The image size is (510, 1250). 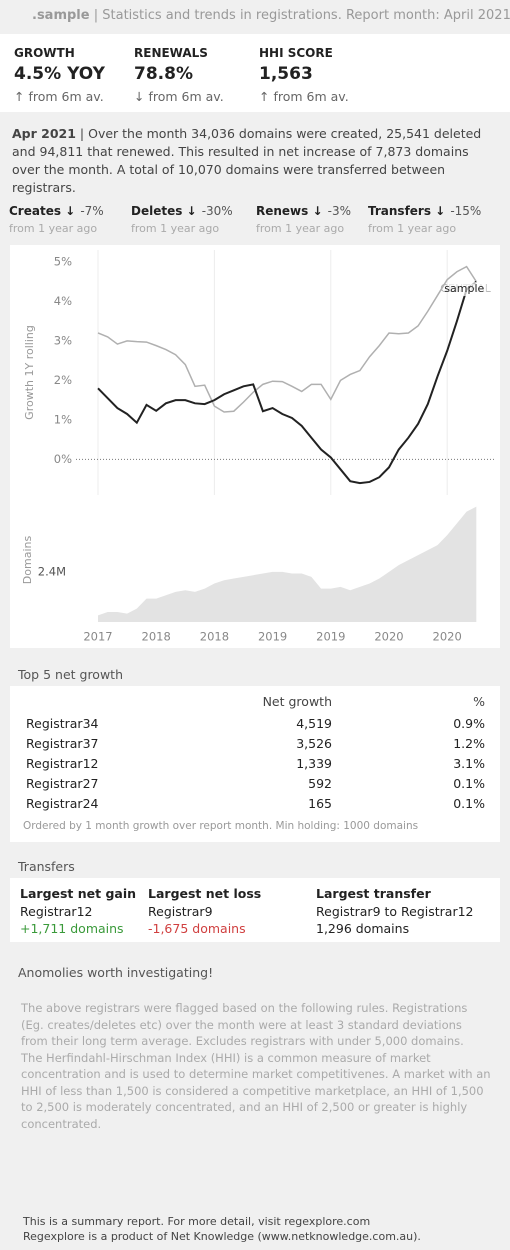 What do you see at coordinates (197, 928) in the screenshot?
I see `transfer-amount: -1,675 domains` at bounding box center [197, 928].